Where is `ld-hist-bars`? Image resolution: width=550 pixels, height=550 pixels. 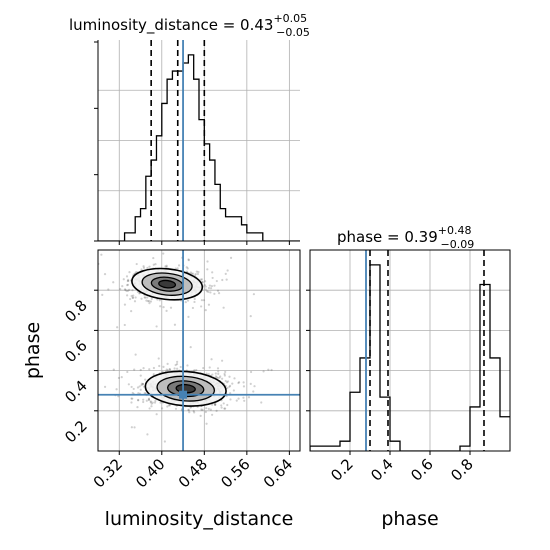 ld-hist-bars is located at coordinates (199, 147).